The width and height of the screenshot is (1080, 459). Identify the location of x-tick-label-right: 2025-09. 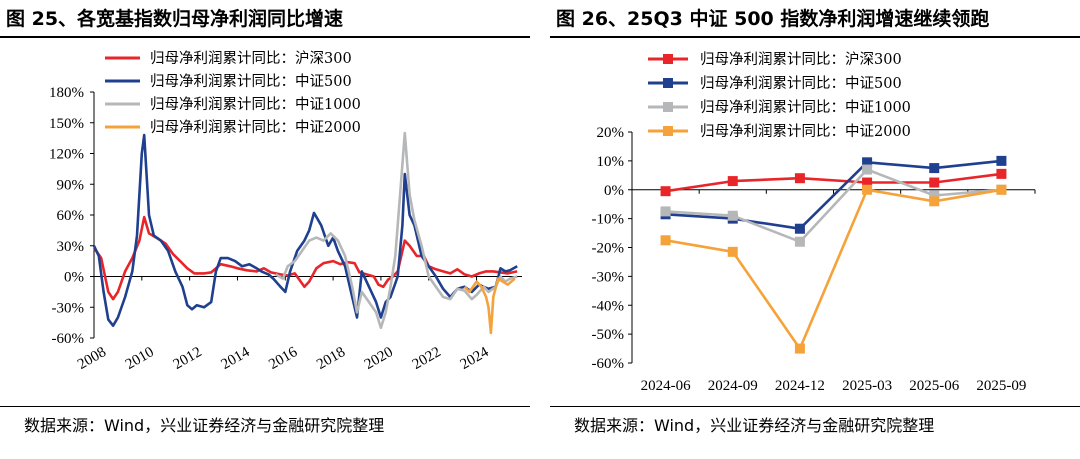
(1001, 386).